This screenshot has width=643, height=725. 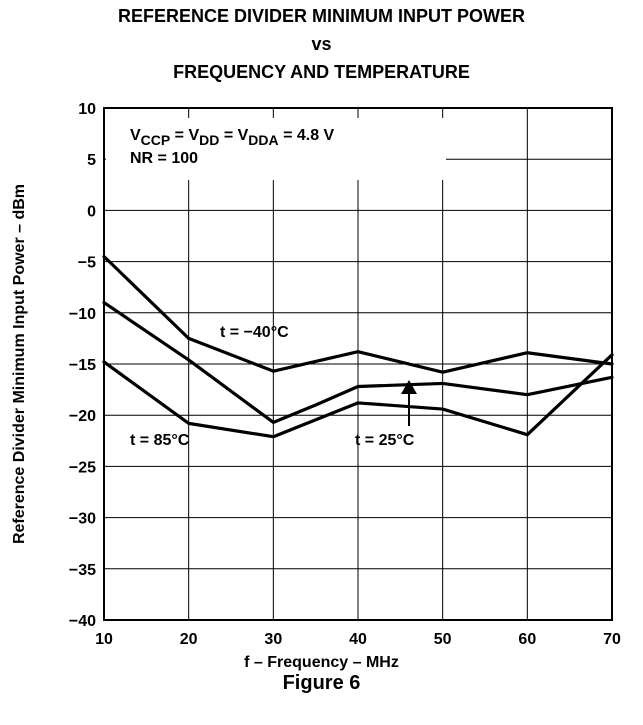 What do you see at coordinates (409, 387) in the screenshot?
I see `arrow-head` at bounding box center [409, 387].